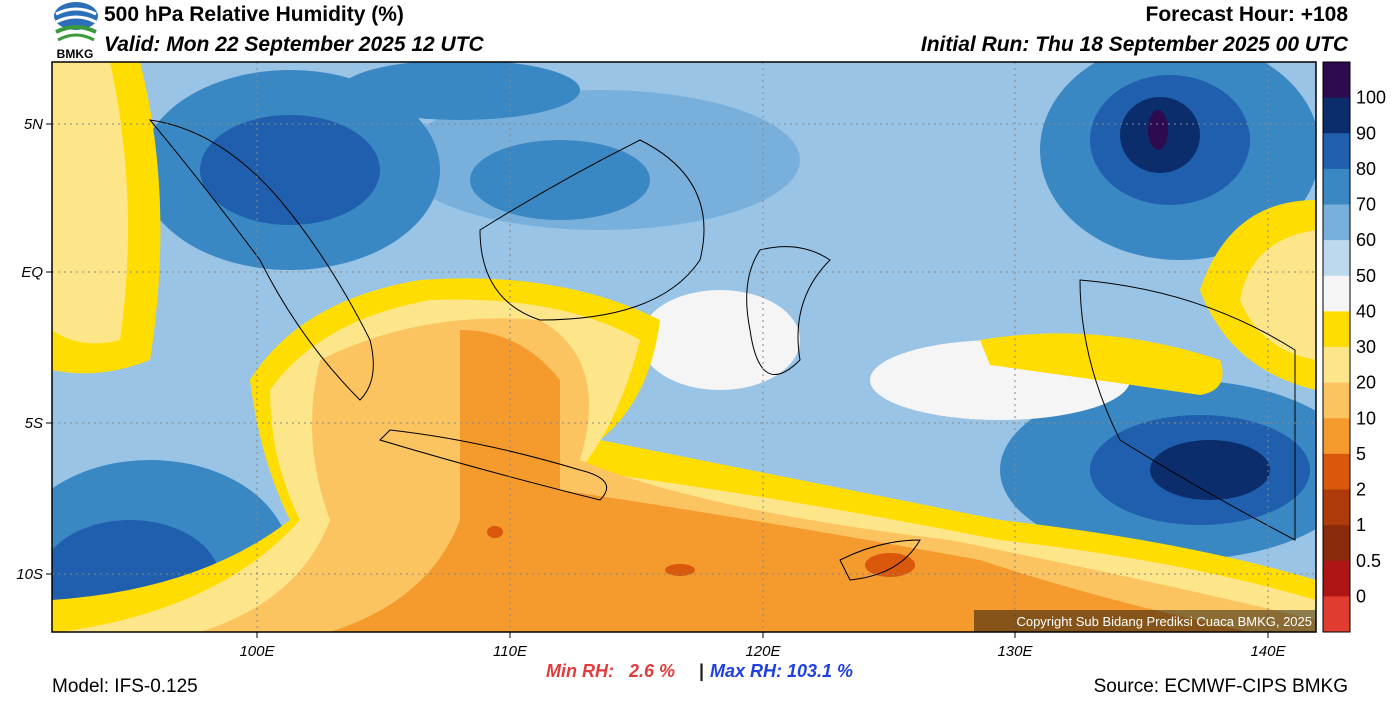 The width and height of the screenshot is (1400, 714). Describe the element at coordinates (1361, 525) in the screenshot. I see `colorbar-label: 1` at that location.